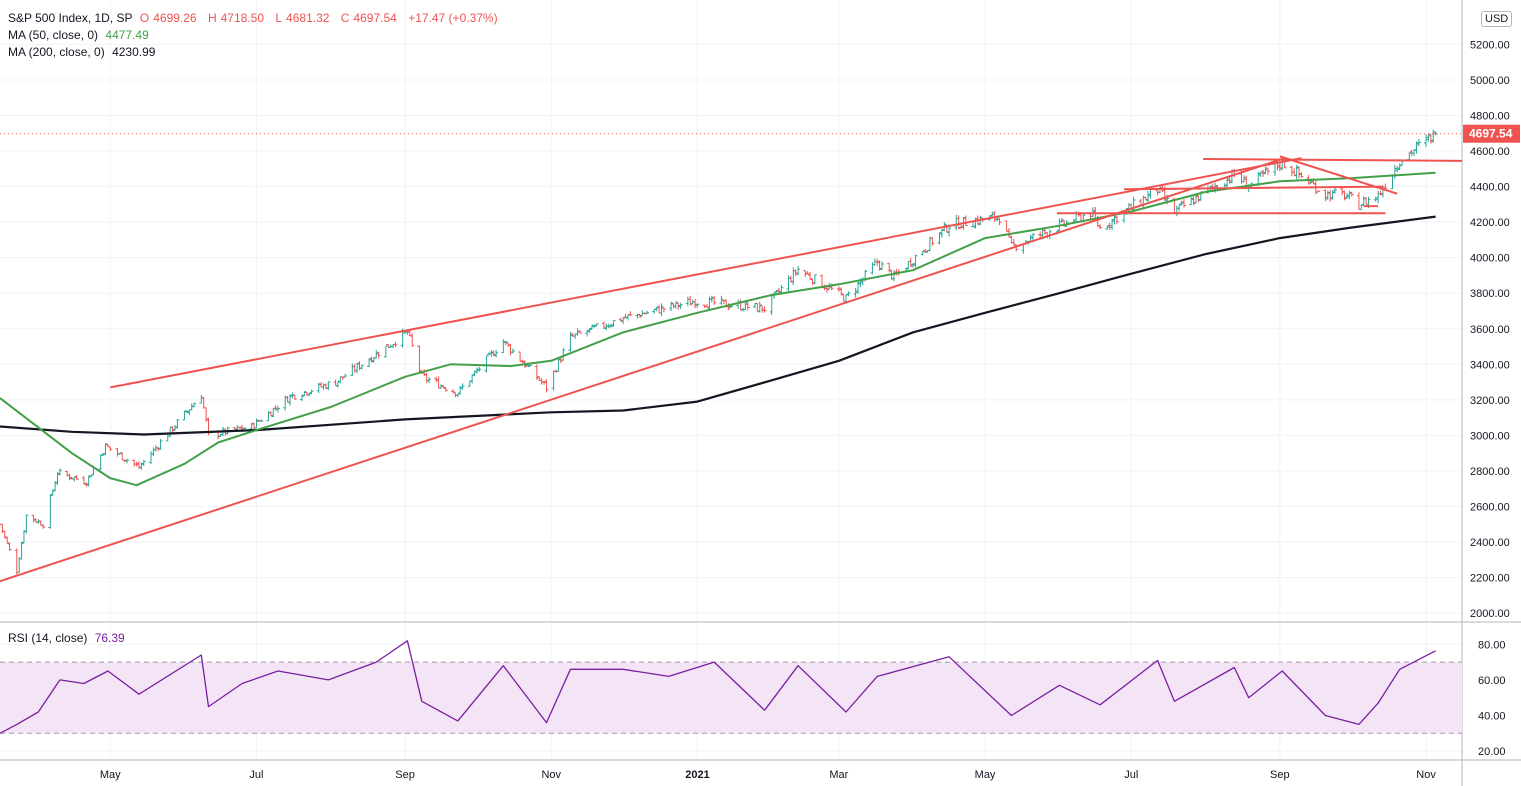 The height and width of the screenshot is (786, 1521). I want to click on price-tick-label: 2800.00, so click(1490, 472).